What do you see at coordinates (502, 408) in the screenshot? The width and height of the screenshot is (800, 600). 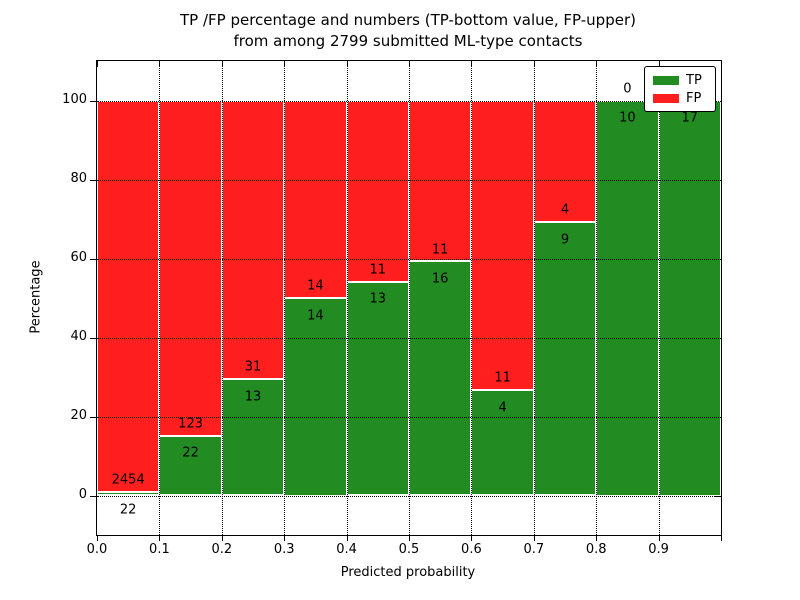 I see `bar-count-label-tp: 4` at bounding box center [502, 408].